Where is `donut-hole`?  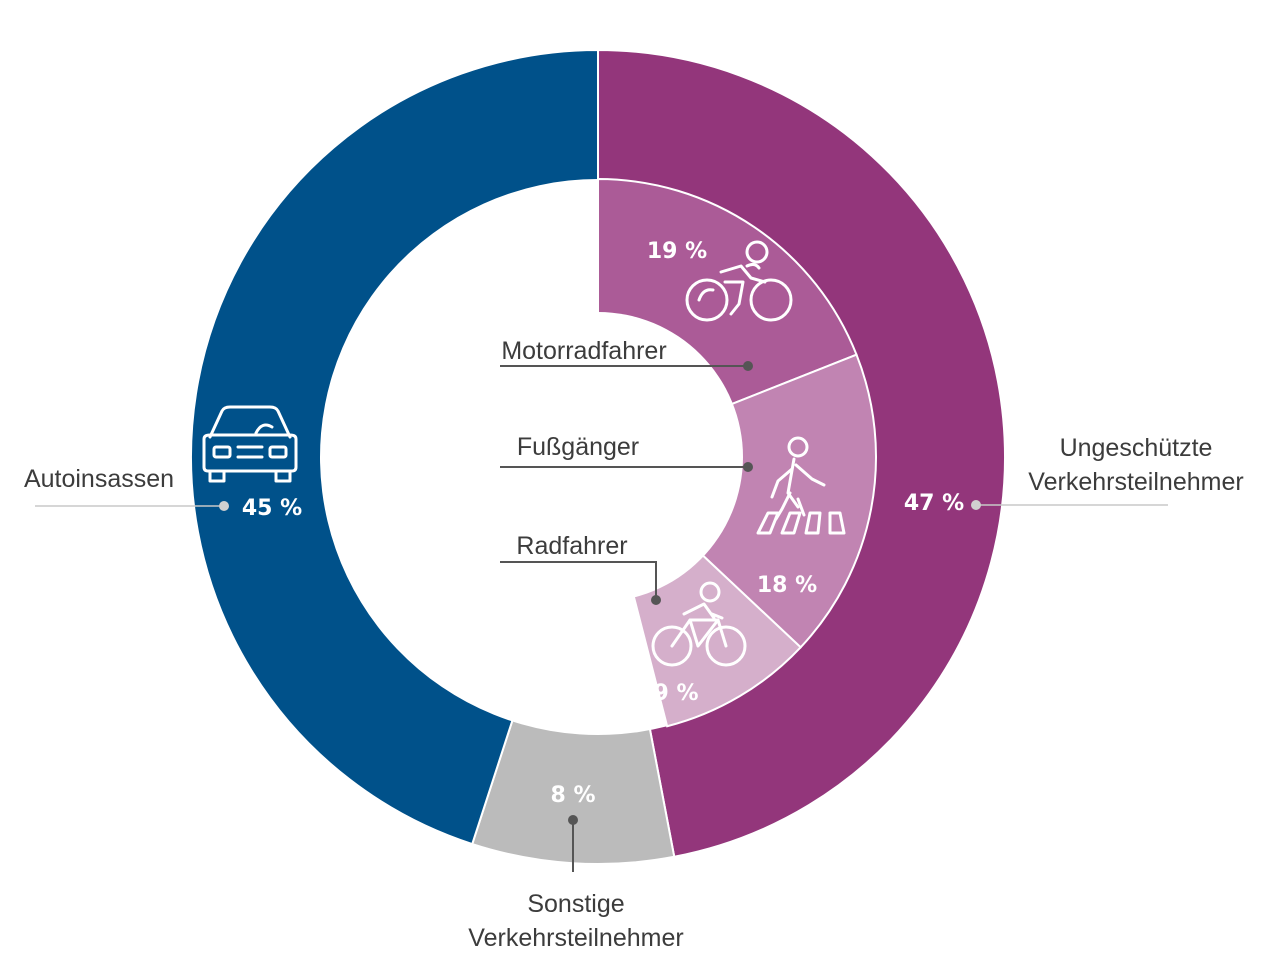 donut-hole is located at coordinates (598, 457).